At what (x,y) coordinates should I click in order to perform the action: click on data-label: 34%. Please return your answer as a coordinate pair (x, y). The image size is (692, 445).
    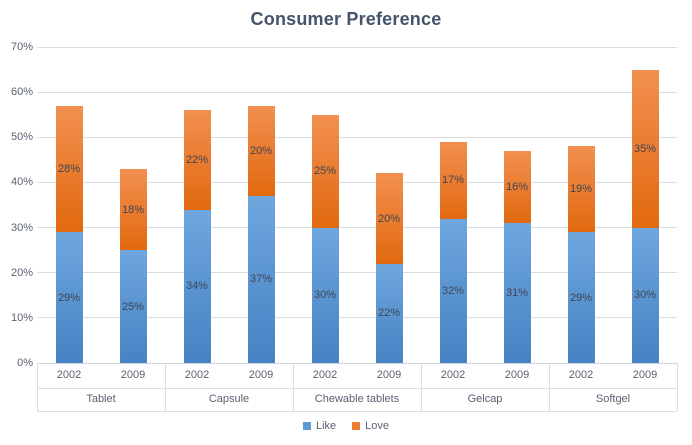
    Looking at the image, I should click on (197, 286).